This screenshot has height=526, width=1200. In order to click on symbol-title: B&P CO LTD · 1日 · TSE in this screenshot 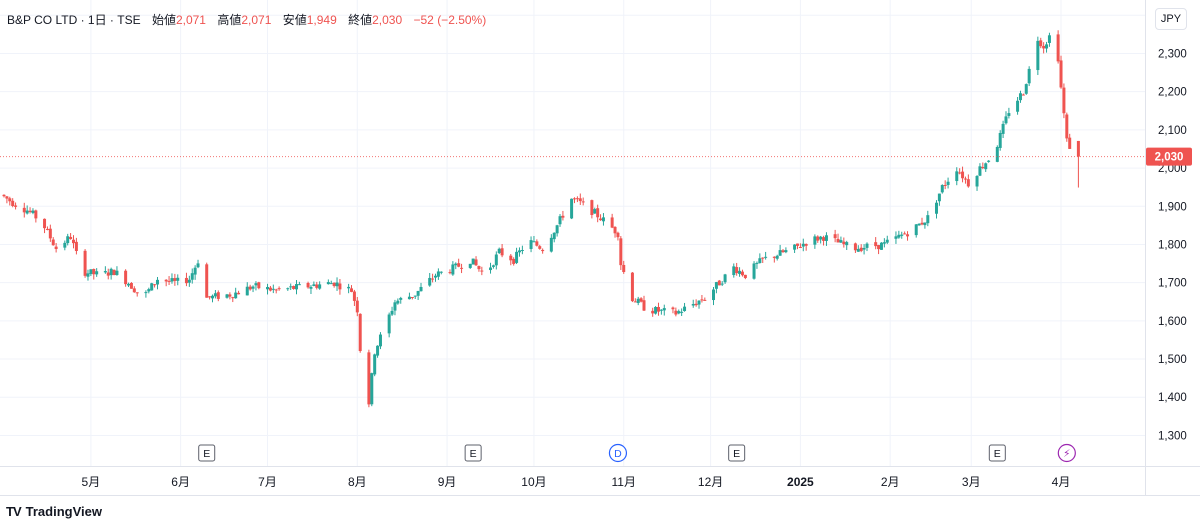, I will do `click(74, 20)`.